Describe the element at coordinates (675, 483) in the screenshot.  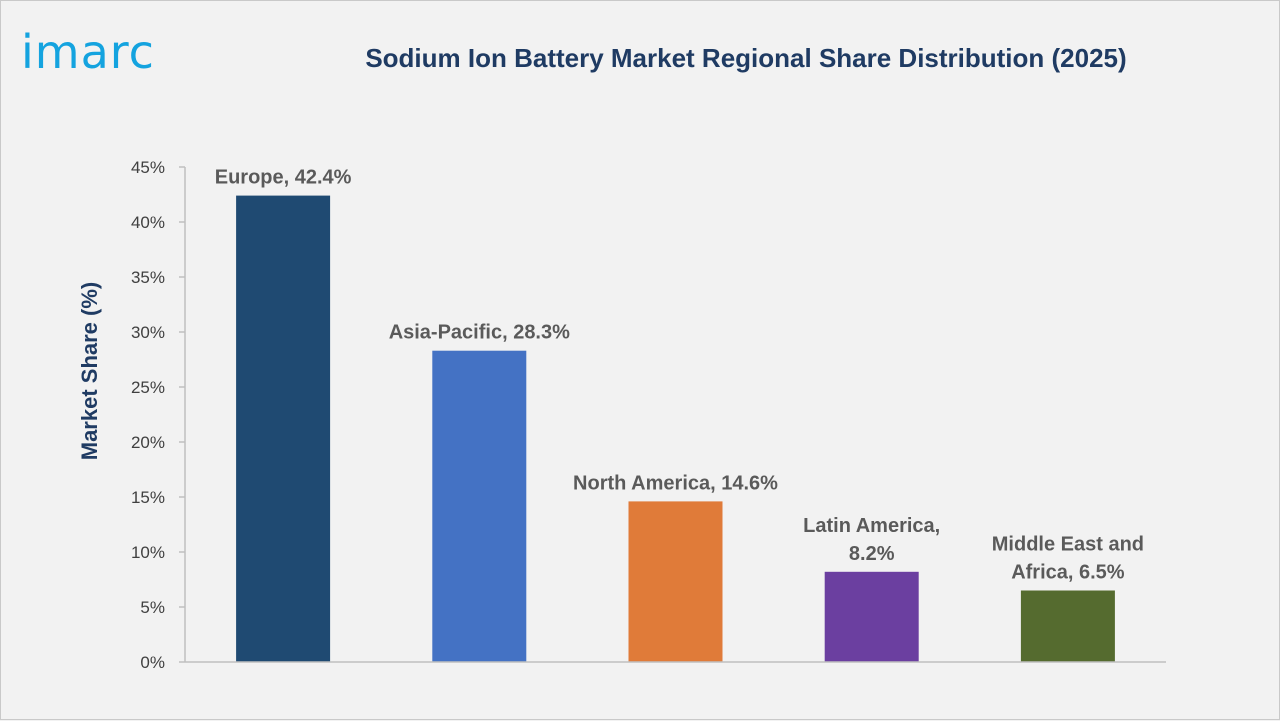
I see `data-label: North America, 14.6%` at that location.